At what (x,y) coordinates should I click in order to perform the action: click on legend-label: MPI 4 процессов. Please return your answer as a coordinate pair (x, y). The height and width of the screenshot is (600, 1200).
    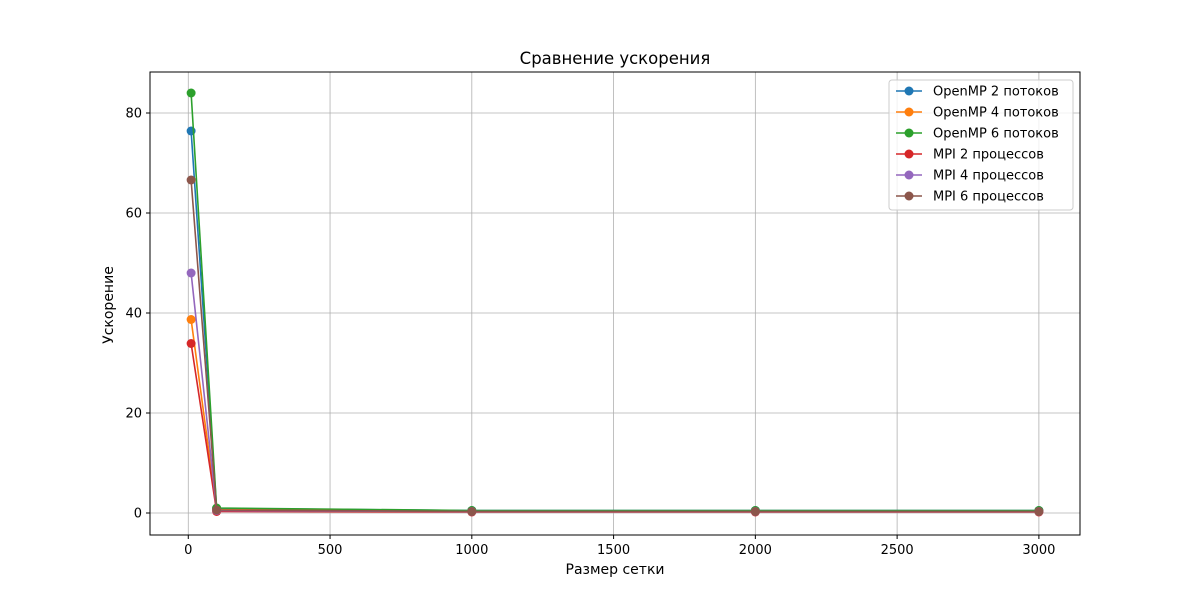
    Looking at the image, I should click on (988, 176).